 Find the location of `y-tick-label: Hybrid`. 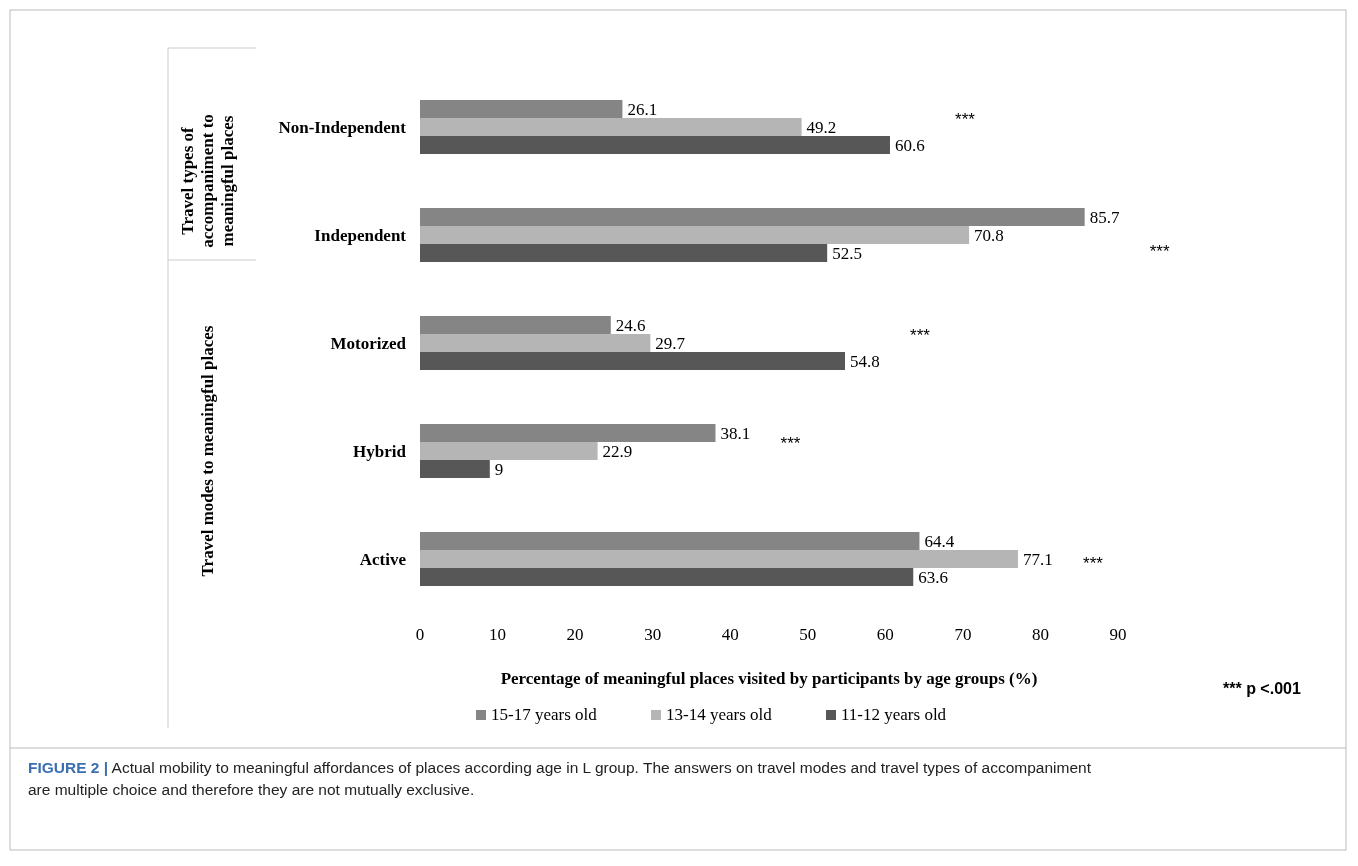

y-tick-label: Hybrid is located at coordinates (380, 451).